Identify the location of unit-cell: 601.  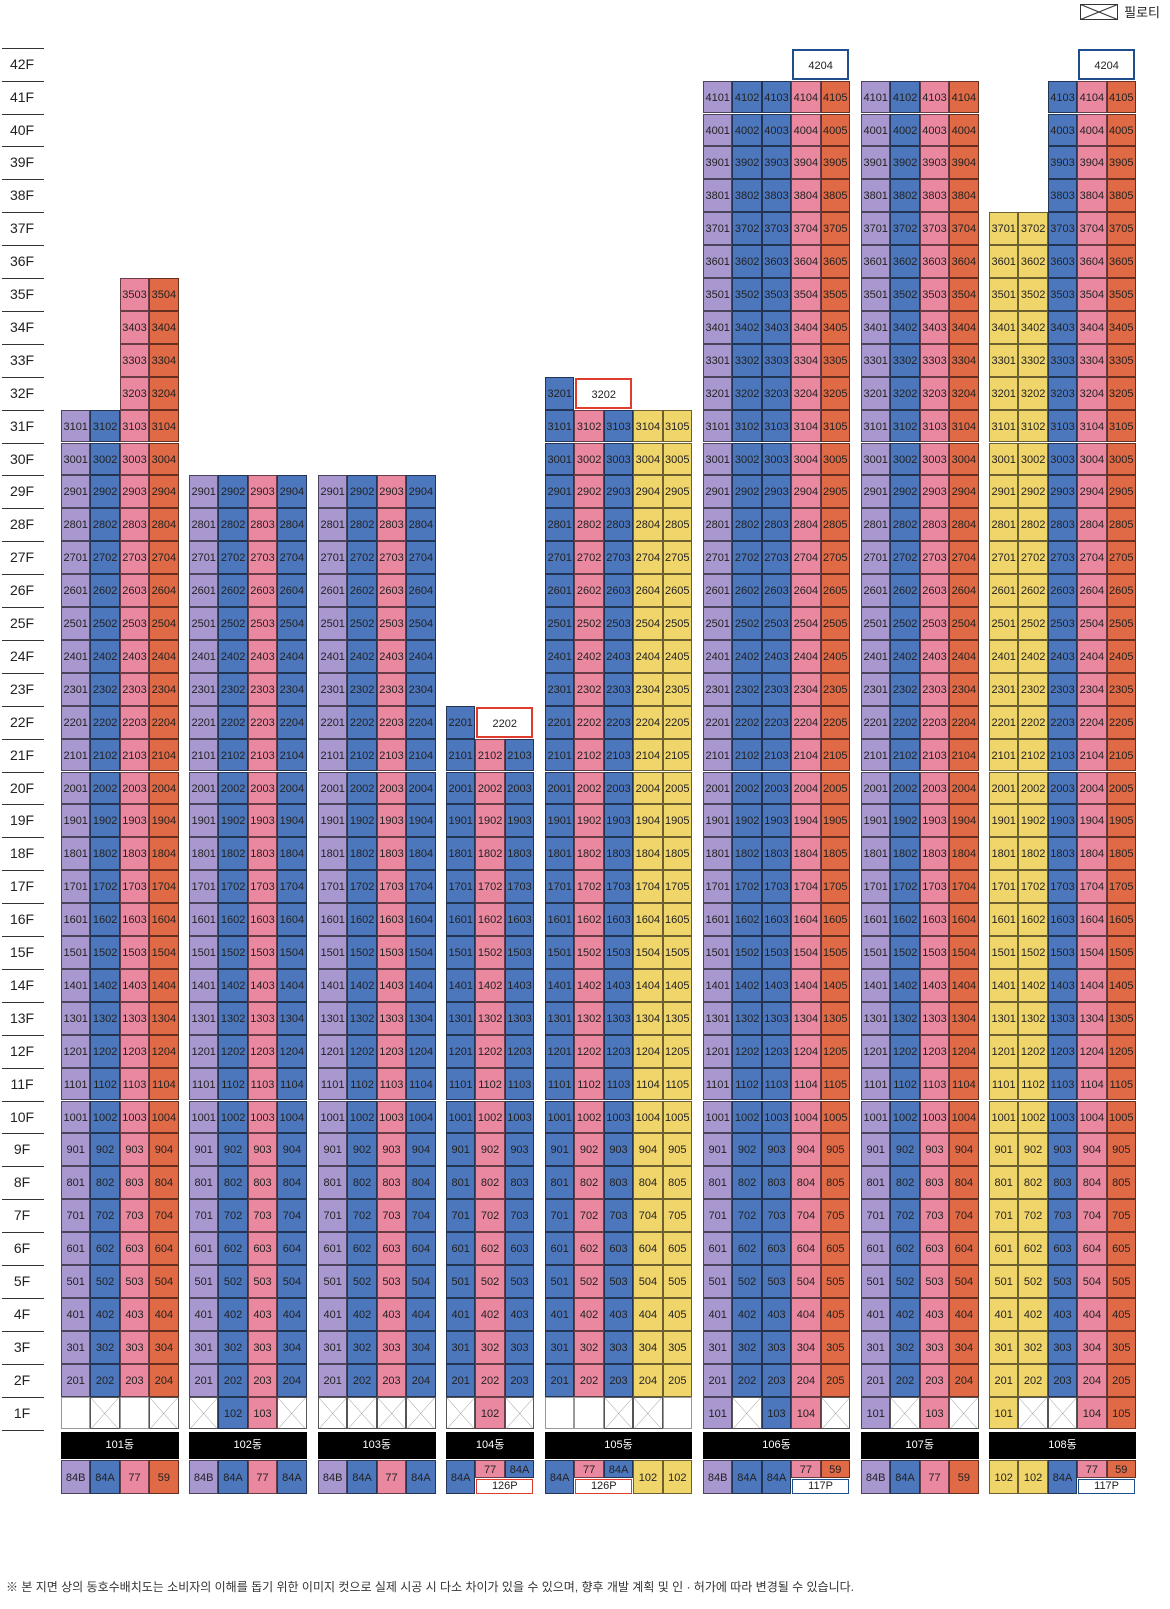
(204, 1248).